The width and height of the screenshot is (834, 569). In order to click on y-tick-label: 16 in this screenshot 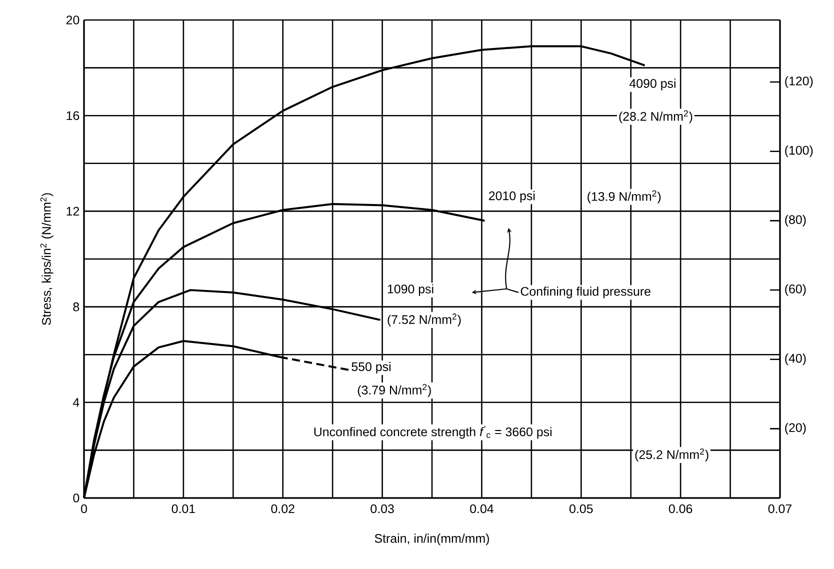, I will do `click(73, 115)`.